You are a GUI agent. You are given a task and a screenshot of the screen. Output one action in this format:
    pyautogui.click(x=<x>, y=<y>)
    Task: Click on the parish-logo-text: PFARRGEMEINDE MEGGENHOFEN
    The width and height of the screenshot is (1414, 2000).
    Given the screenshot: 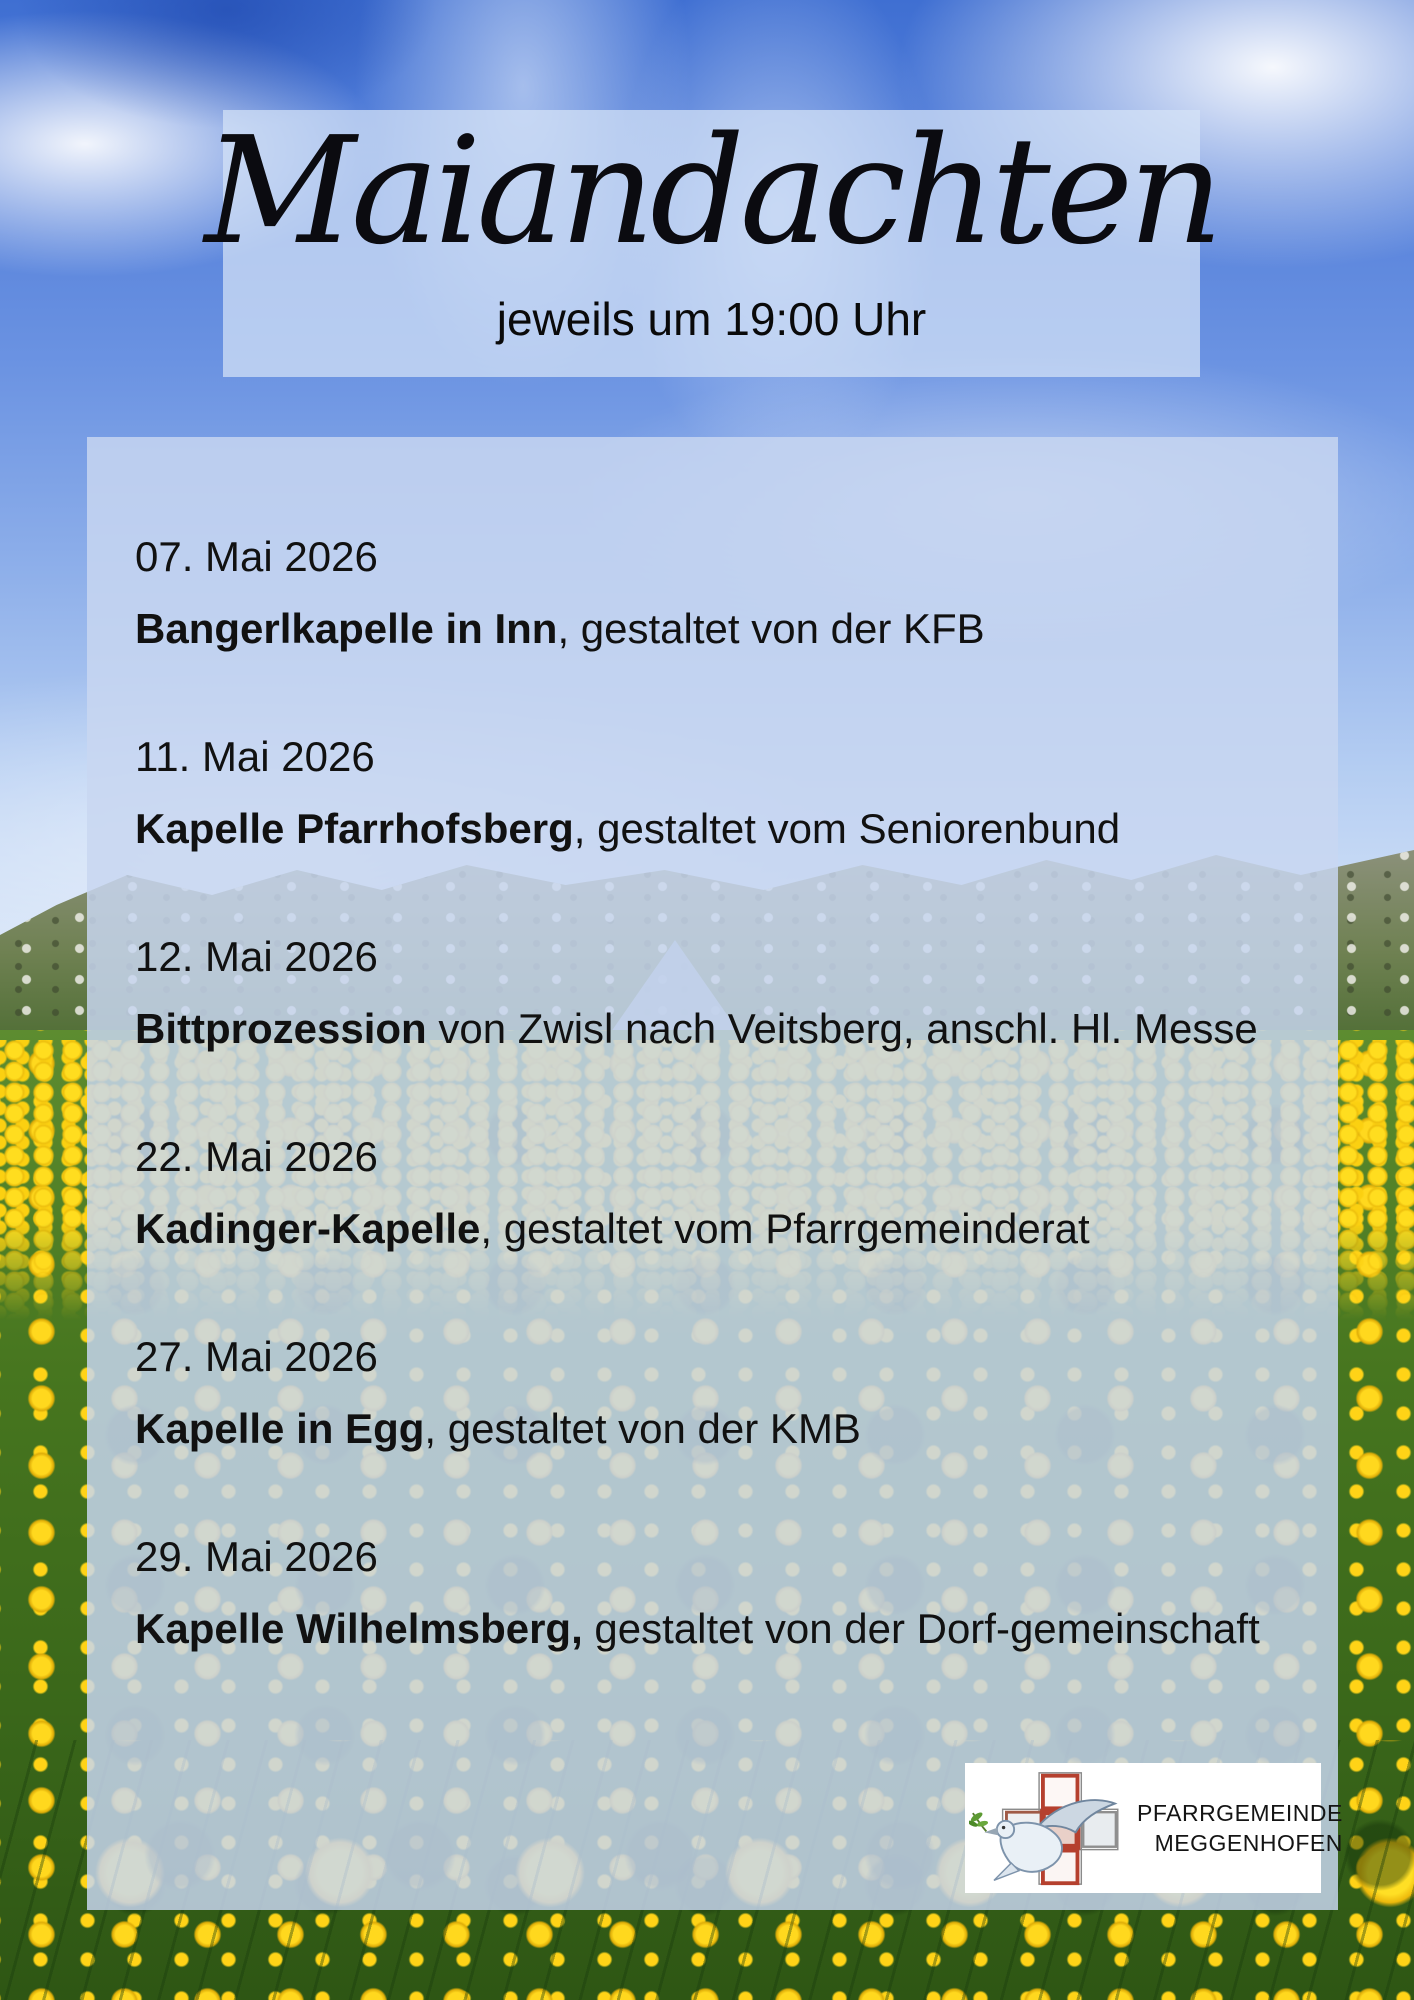 What is the action you would take?
    pyautogui.click(x=1246, y=1828)
    